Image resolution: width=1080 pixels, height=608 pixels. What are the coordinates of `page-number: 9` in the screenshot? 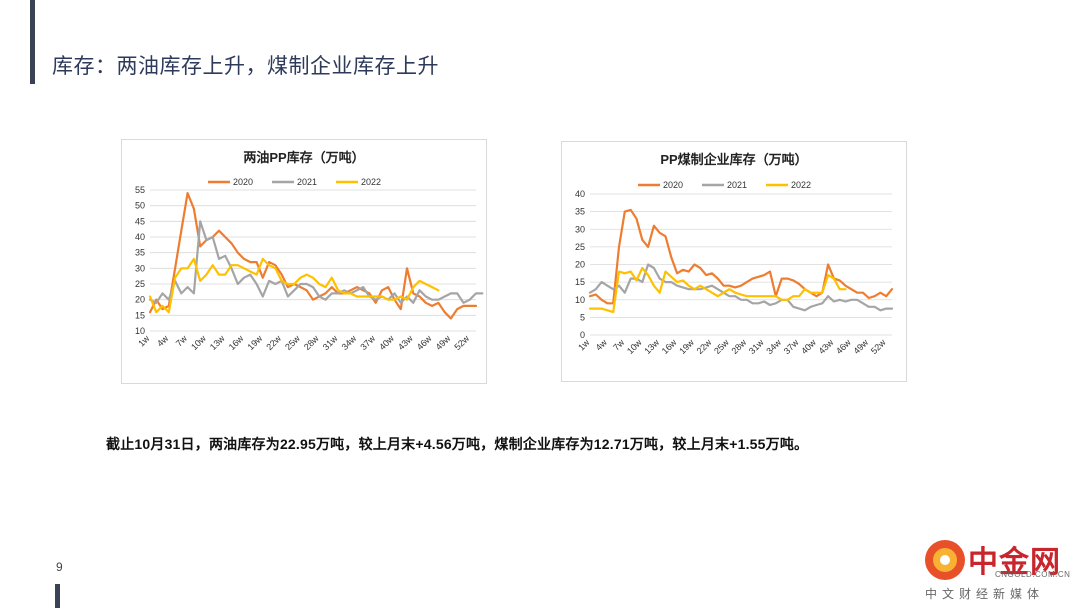 It's located at (59, 567).